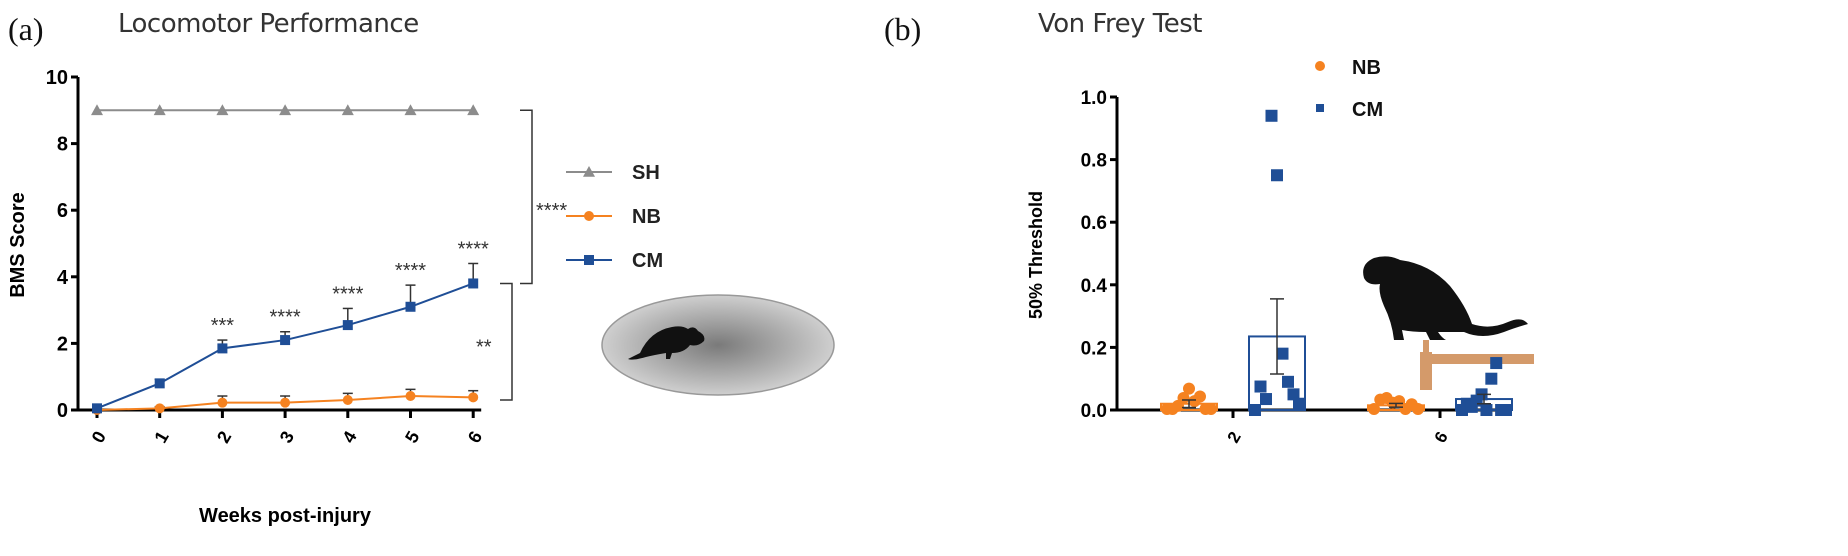 This screenshot has width=1848, height=556. Describe the element at coordinates (1094, 348) in the screenshot. I see `y-tick-label: 0.2` at that location.